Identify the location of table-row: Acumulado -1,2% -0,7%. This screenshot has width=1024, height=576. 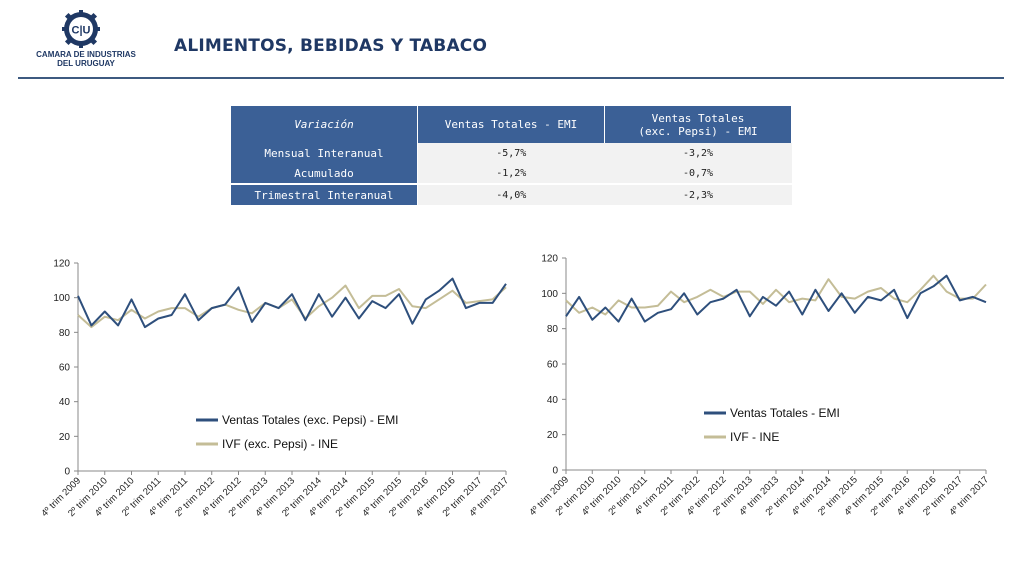
(511, 173).